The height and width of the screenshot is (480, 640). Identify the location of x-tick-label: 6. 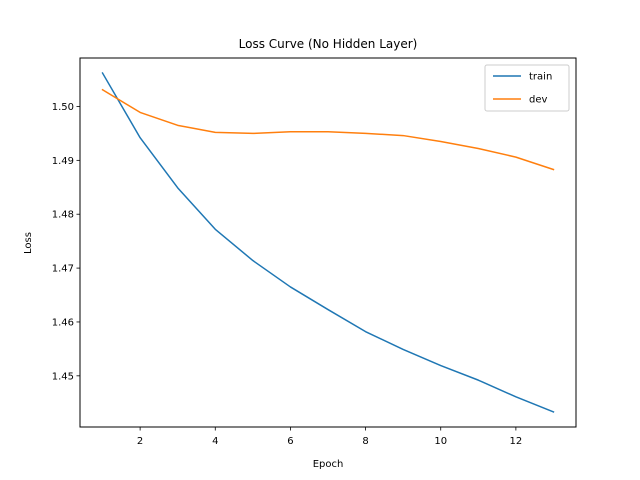
(290, 441).